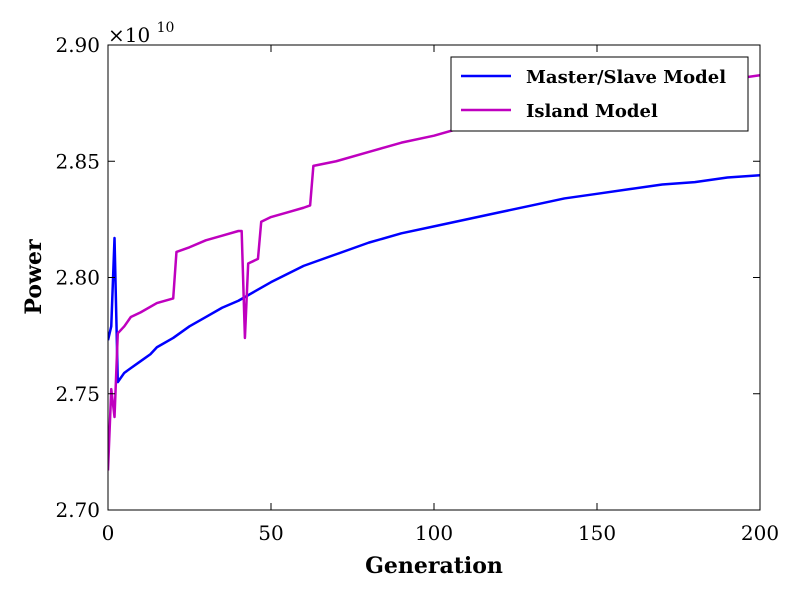 The image size is (800, 600). I want to click on y-multiplier-exponent: 10, so click(166, 28).